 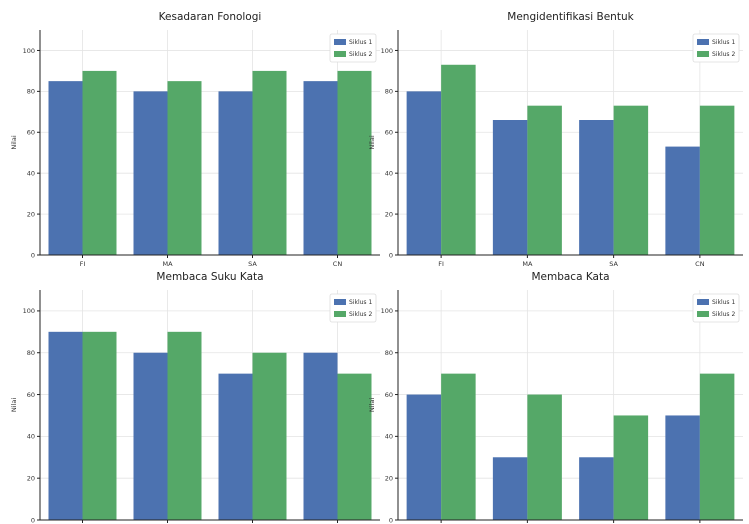 What do you see at coordinates (570, 17) in the screenshot?
I see `chart-title: Mengidentifikasi Bentuk` at bounding box center [570, 17].